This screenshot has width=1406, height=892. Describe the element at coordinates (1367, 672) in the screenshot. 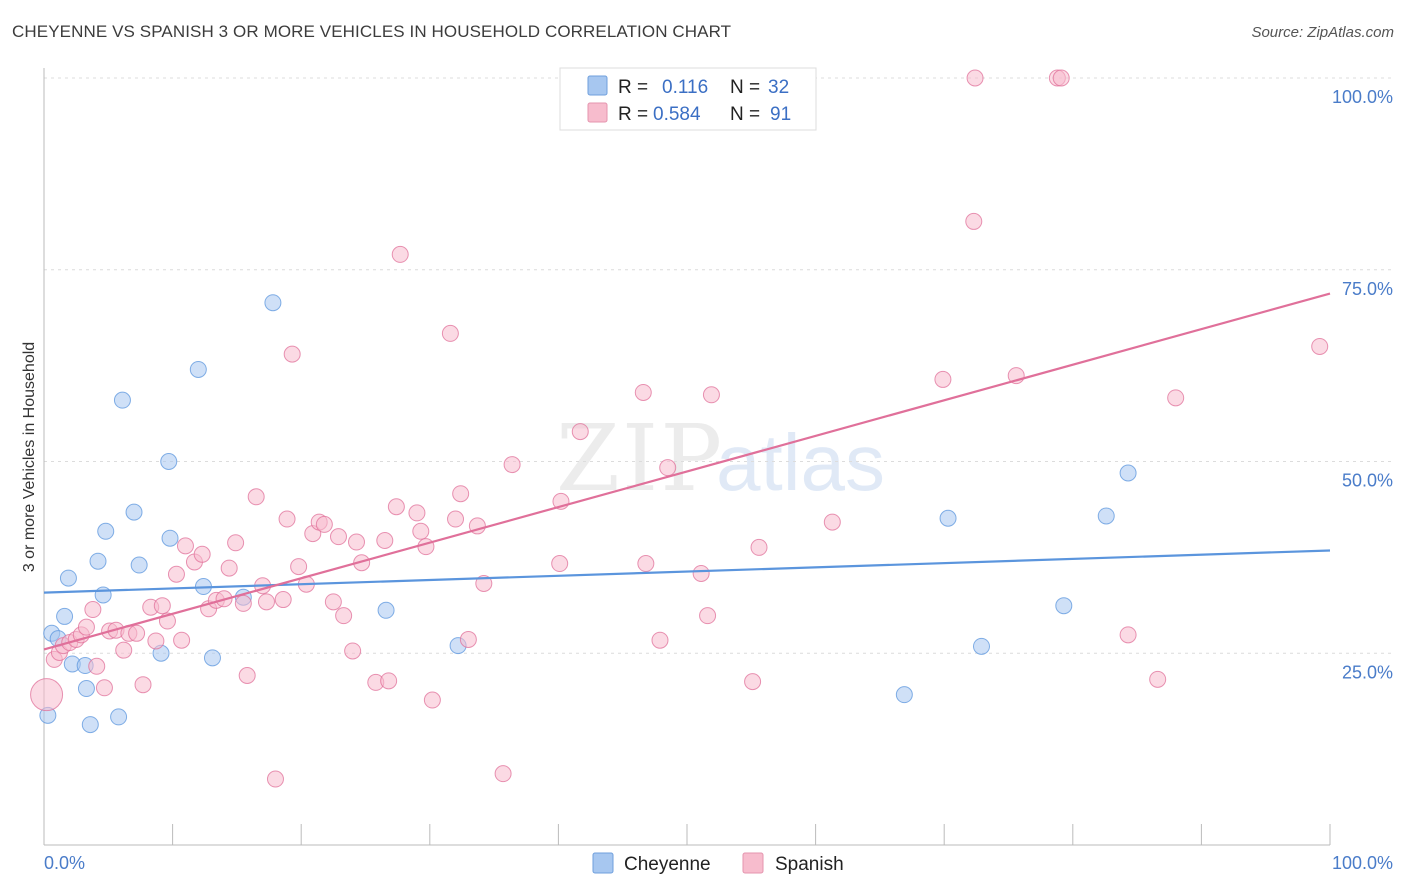

I see `y-tick-label-0: 25.0%` at that location.